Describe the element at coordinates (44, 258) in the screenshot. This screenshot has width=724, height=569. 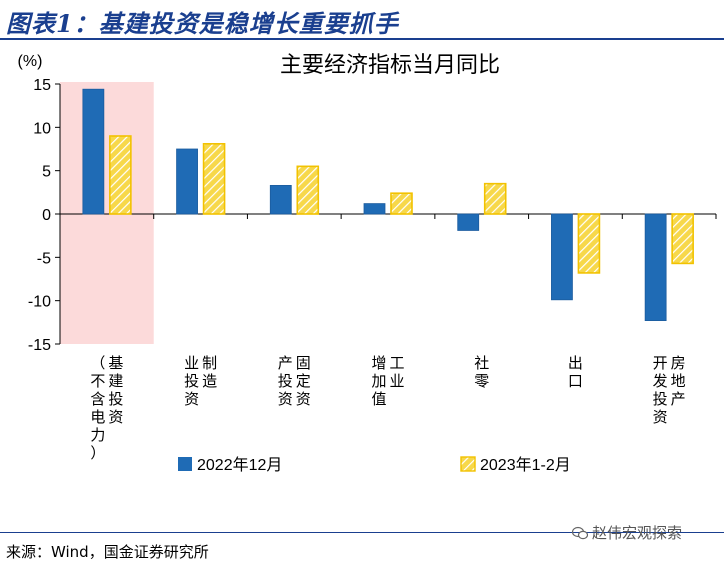
I see `y-tick-label: -5` at that location.